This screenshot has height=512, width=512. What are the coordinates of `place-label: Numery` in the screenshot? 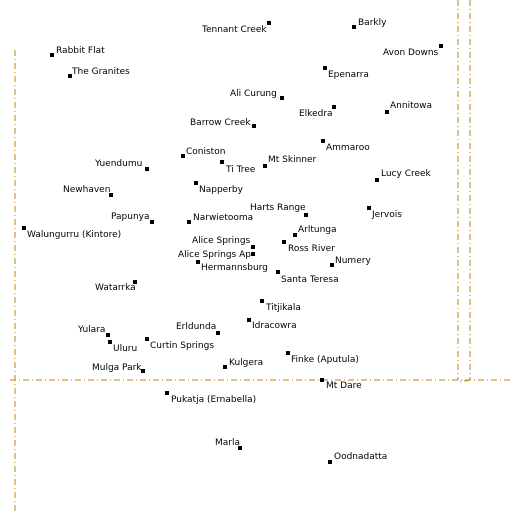 It's located at (353, 261).